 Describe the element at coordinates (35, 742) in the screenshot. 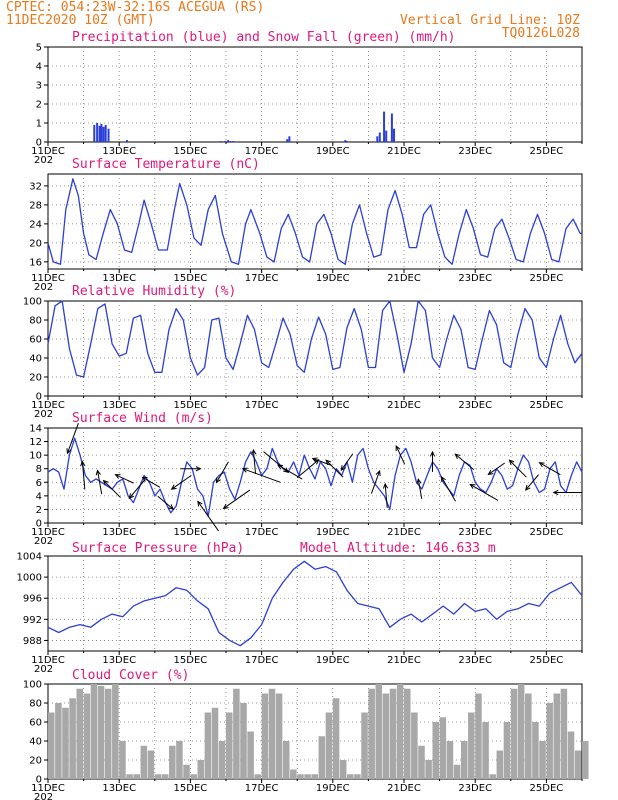

I see `cloud-ytick-label: 40` at that location.